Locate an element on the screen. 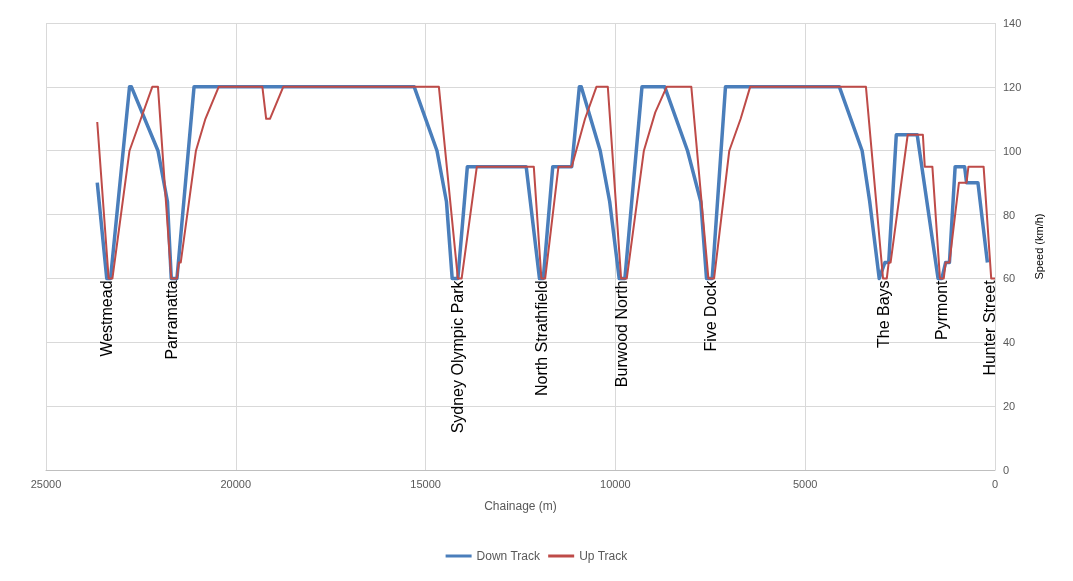 The image size is (1073, 581). x-tick-label: 5000 is located at coordinates (805, 483).